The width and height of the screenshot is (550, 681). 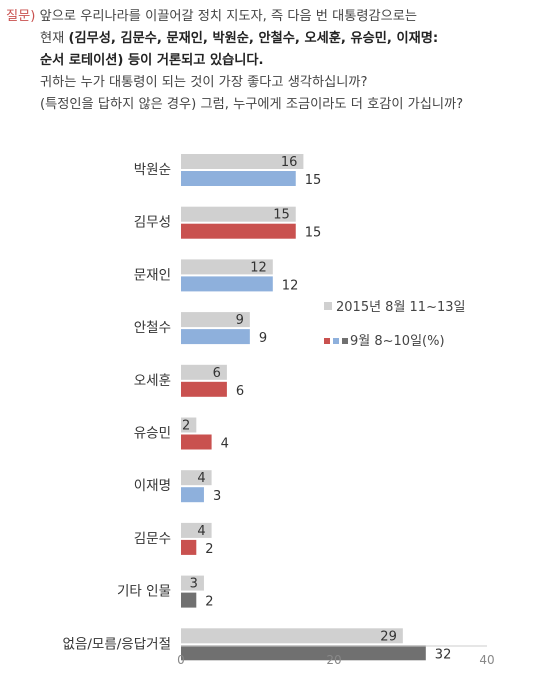 I want to click on legend-swatch-current-red, so click(x=327, y=341).